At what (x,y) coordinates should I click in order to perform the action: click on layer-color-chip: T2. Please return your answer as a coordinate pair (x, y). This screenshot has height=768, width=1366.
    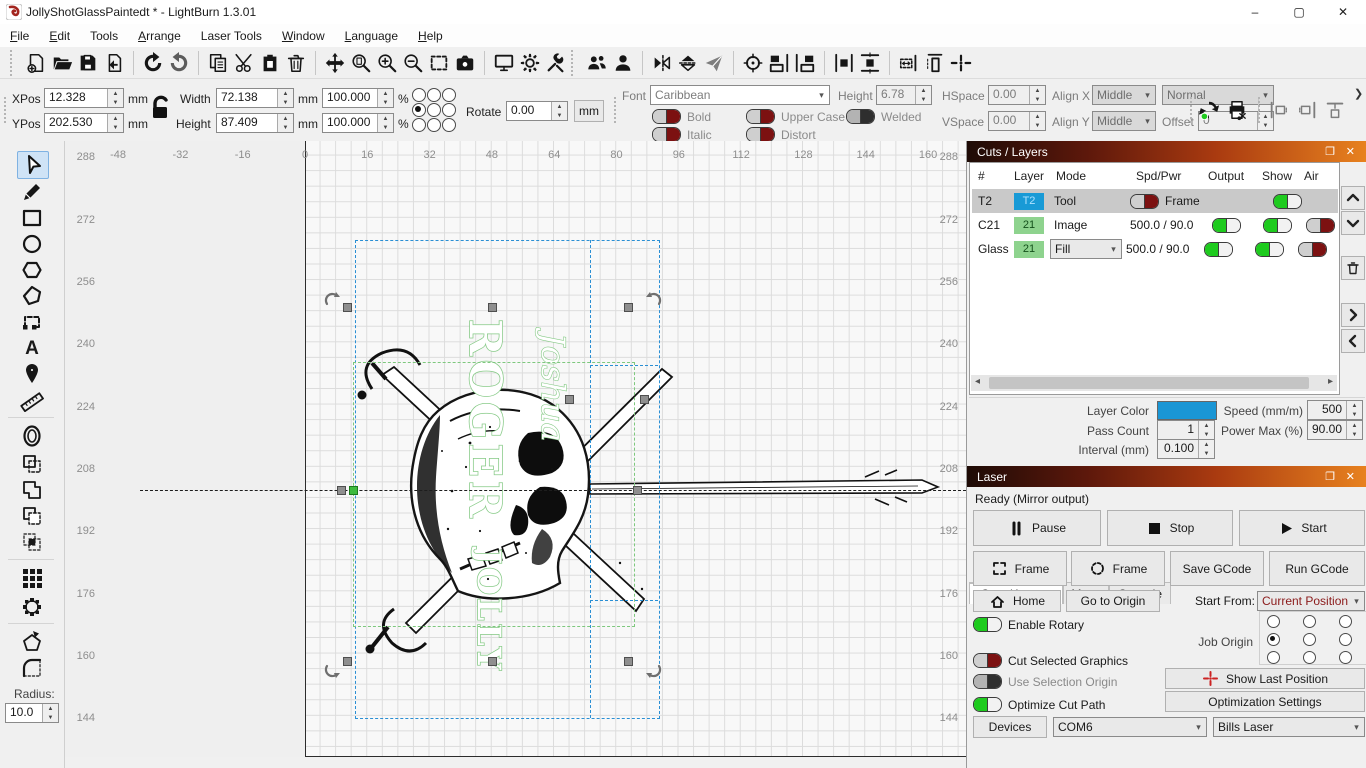
    Looking at the image, I should click on (1029, 201).